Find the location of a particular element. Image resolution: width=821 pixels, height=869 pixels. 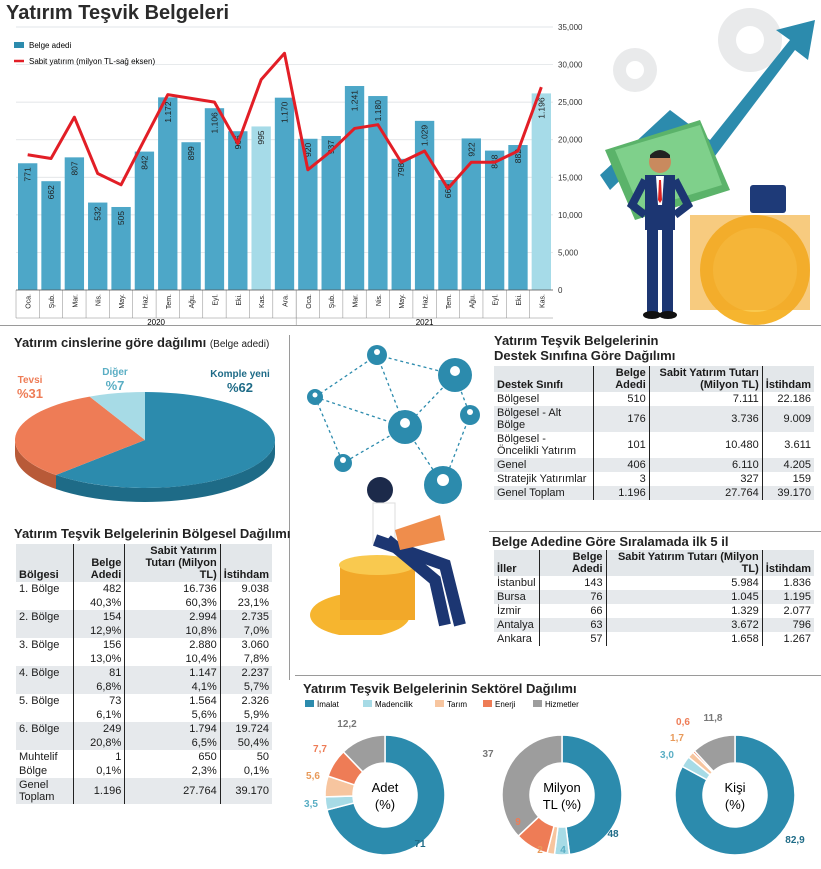

table-cell: 482 is located at coordinates (99, 589).